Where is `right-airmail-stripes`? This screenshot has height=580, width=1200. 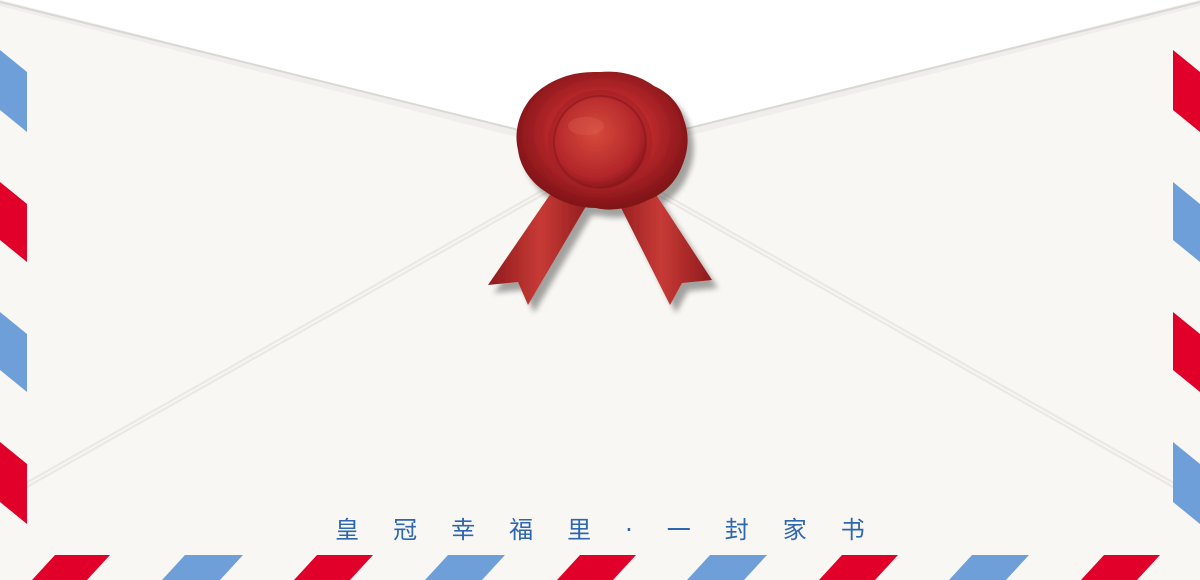
right-airmail-stripes is located at coordinates (1186, 287).